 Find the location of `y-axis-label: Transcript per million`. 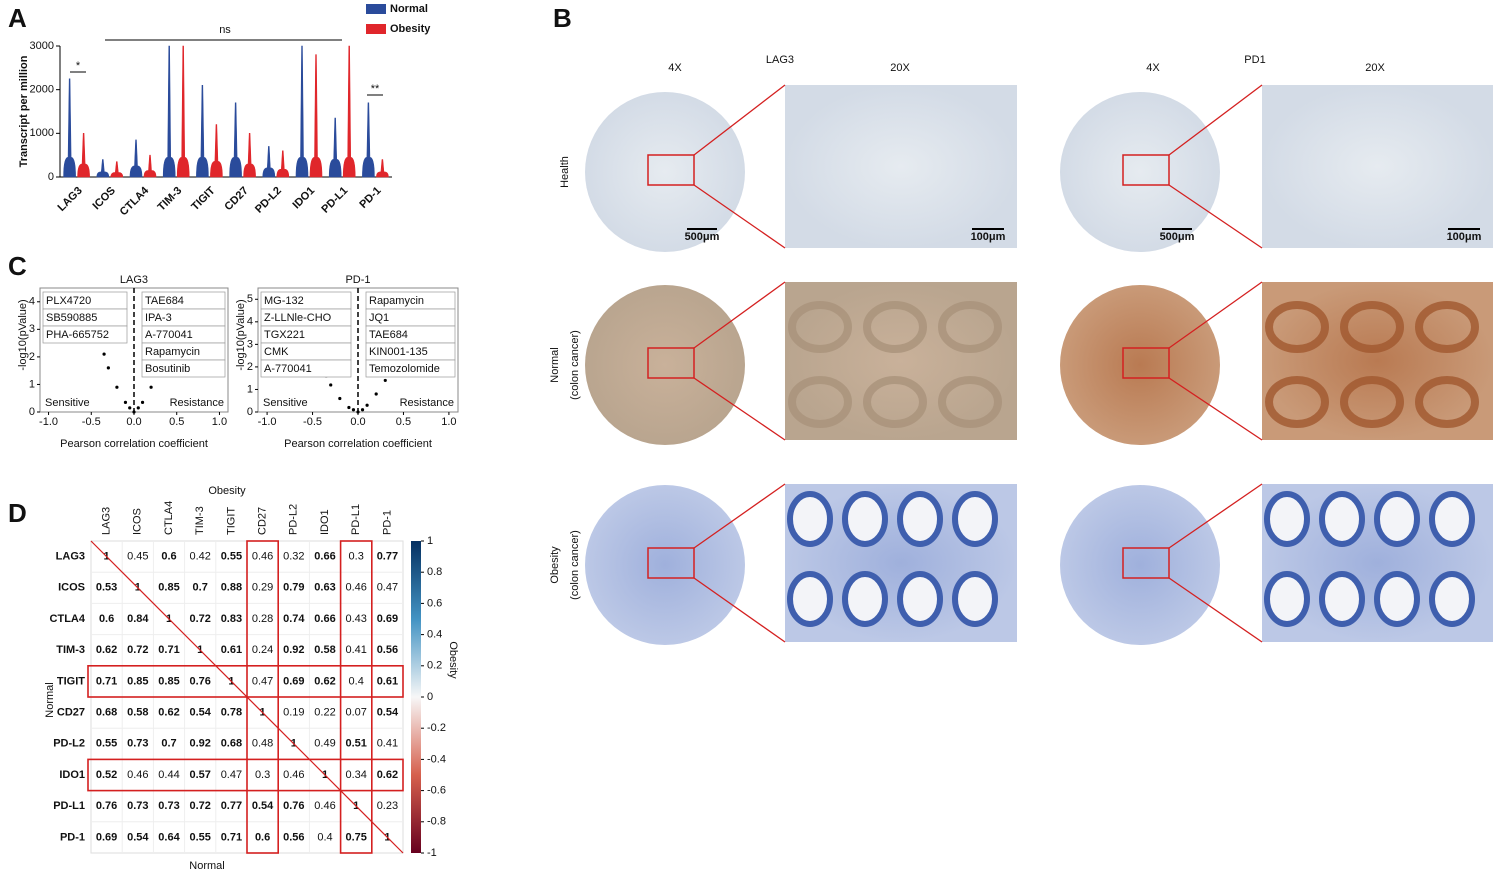

y-axis-label: Transcript per million is located at coordinates (24, 111).